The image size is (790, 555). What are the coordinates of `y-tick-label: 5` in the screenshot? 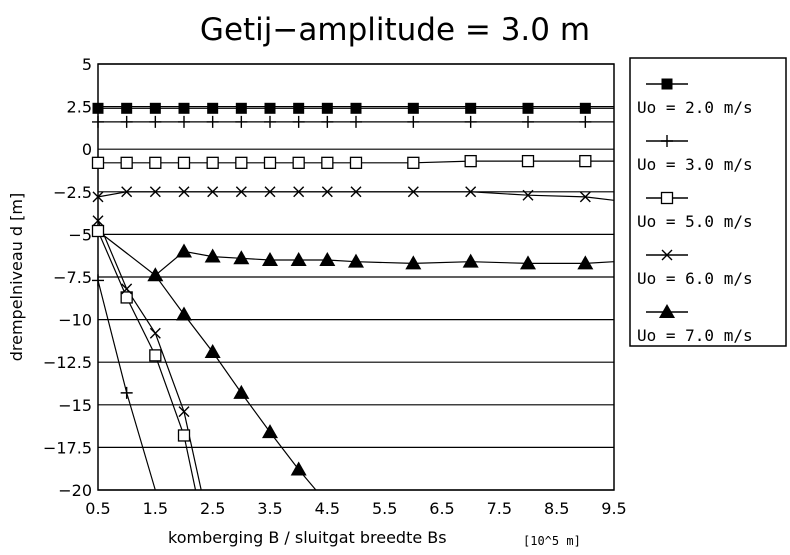 It's located at (87, 64).